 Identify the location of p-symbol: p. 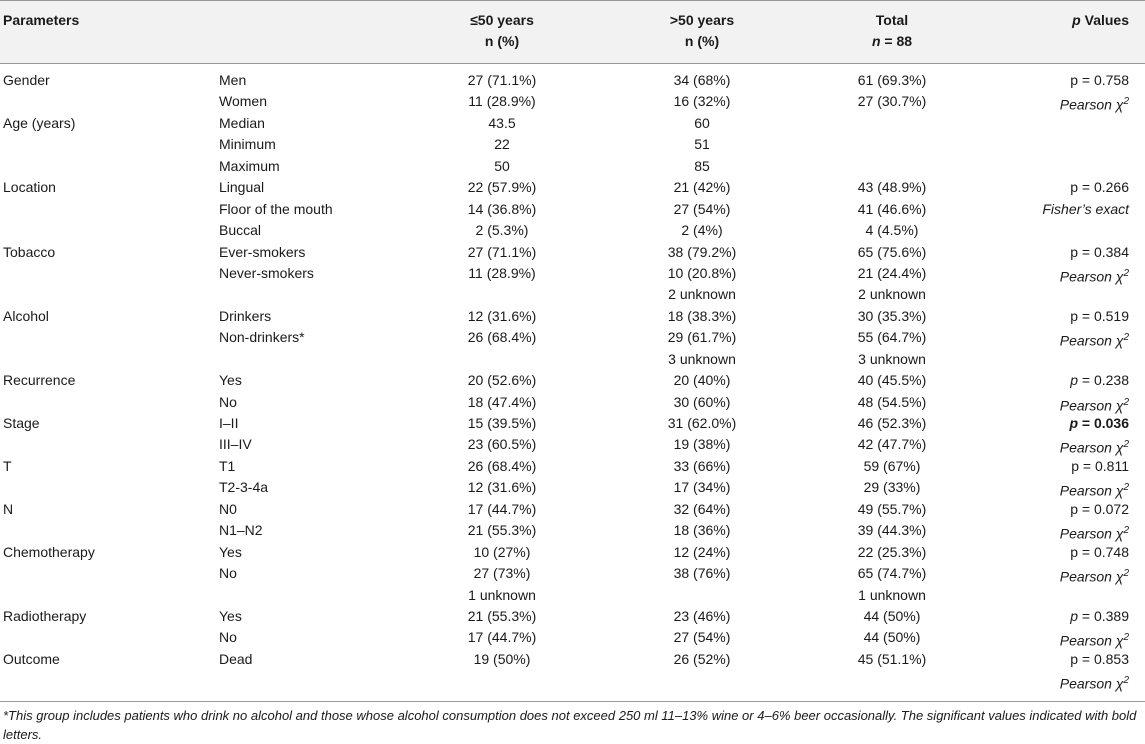
(1073, 423).